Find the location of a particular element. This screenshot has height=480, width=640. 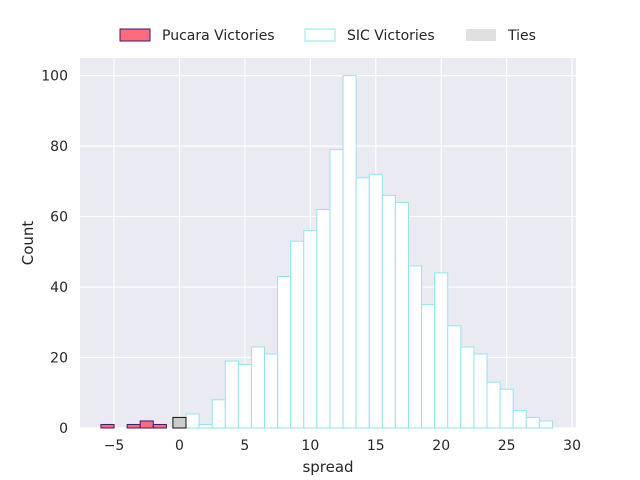

y-tick-label: 0 is located at coordinates (63, 429).